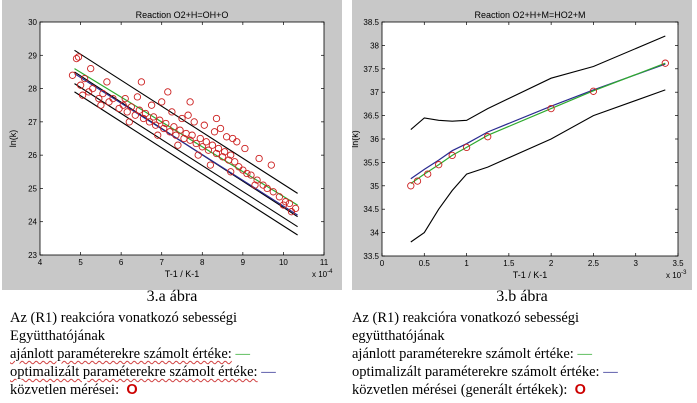 This screenshot has height=403, width=697. I want to click on chart-b-ytick-label: 36.5, so click(371, 116).